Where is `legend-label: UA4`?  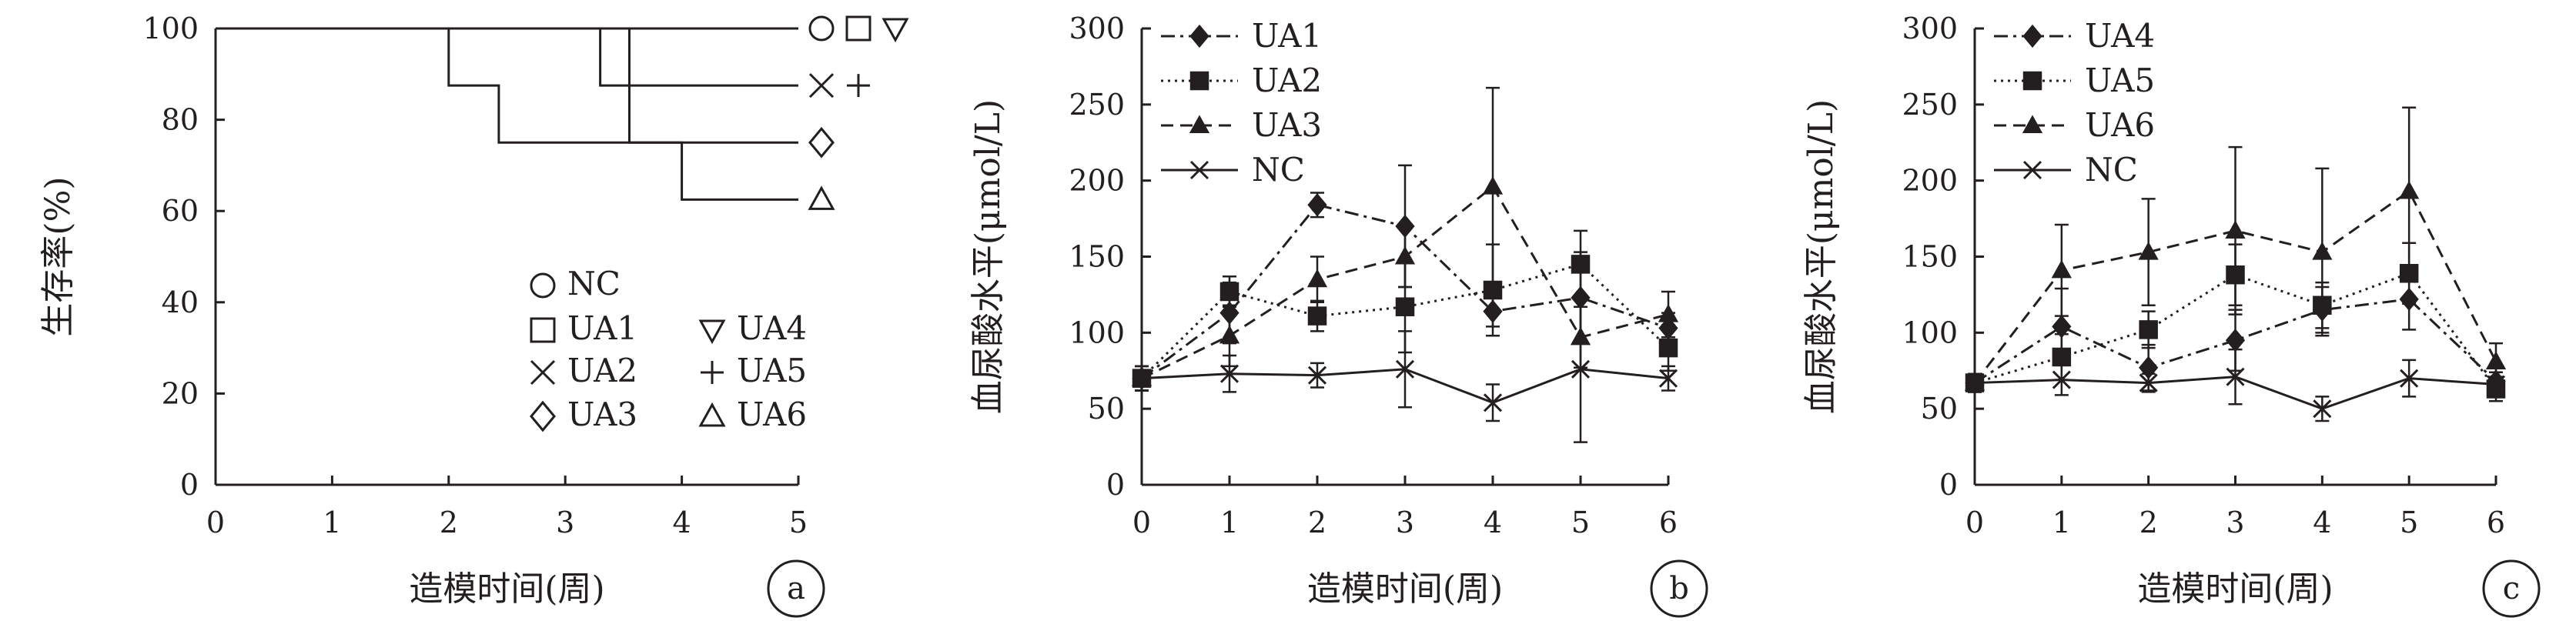 legend-label: UA4 is located at coordinates (2120, 36).